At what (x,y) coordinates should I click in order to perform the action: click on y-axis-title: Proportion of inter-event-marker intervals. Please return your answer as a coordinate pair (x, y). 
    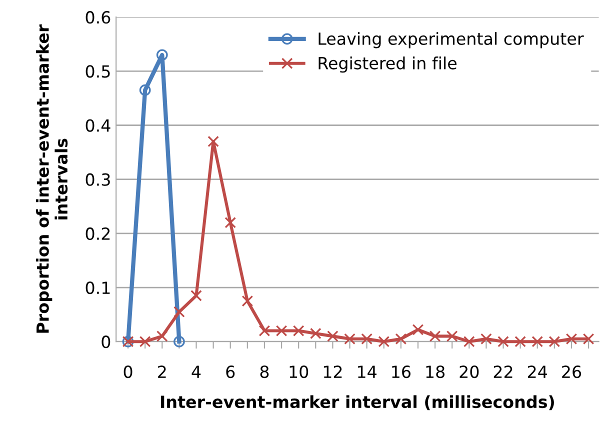
    Looking at the image, I should click on (52, 178).